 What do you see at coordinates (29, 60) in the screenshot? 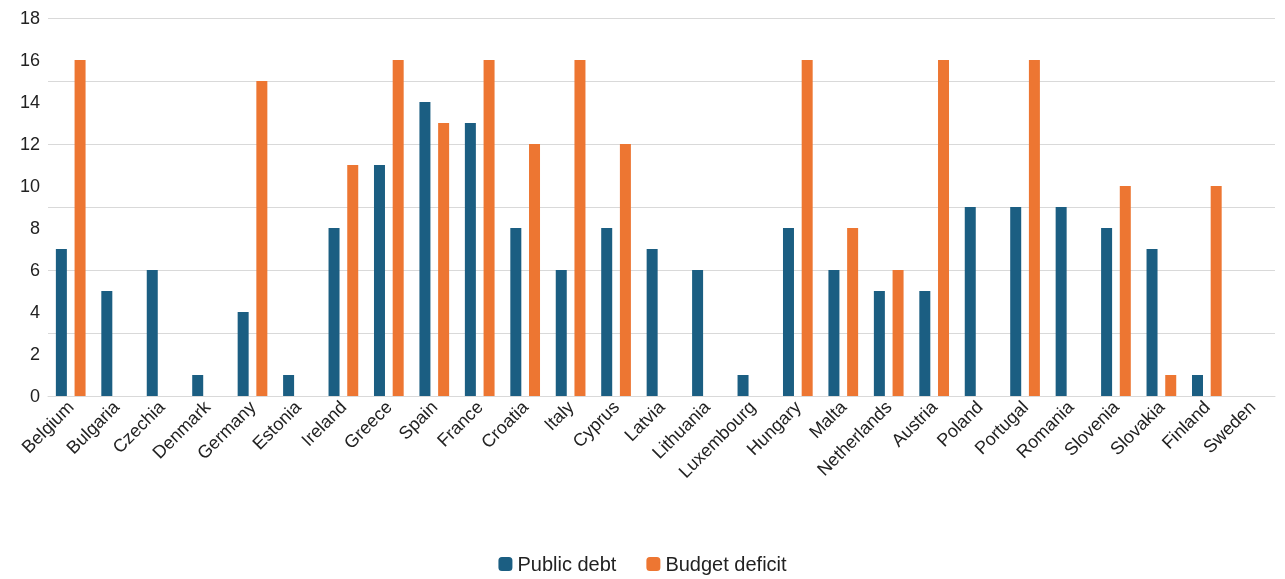
I see `y-tick-label: 16` at bounding box center [29, 60].